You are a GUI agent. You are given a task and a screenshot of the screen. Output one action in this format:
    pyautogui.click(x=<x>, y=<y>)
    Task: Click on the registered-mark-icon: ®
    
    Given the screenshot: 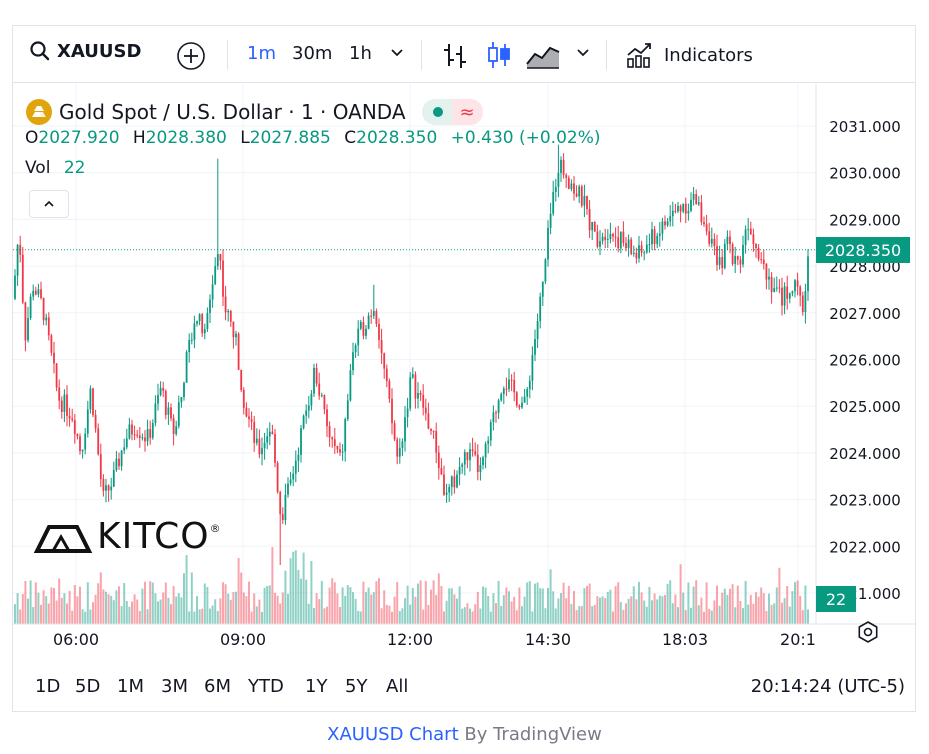 What is the action you would take?
    pyautogui.click(x=215, y=528)
    